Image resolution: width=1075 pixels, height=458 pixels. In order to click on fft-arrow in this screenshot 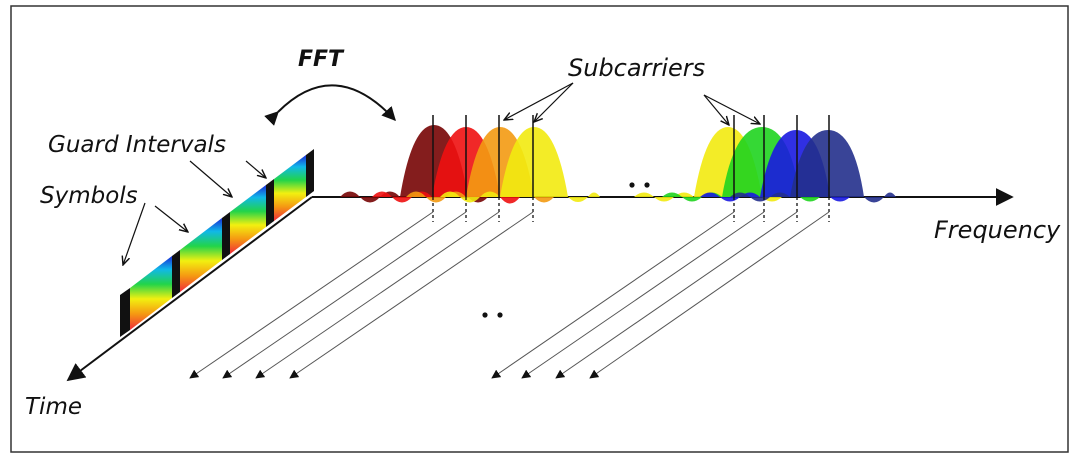, I will do `click(330, 105)`.